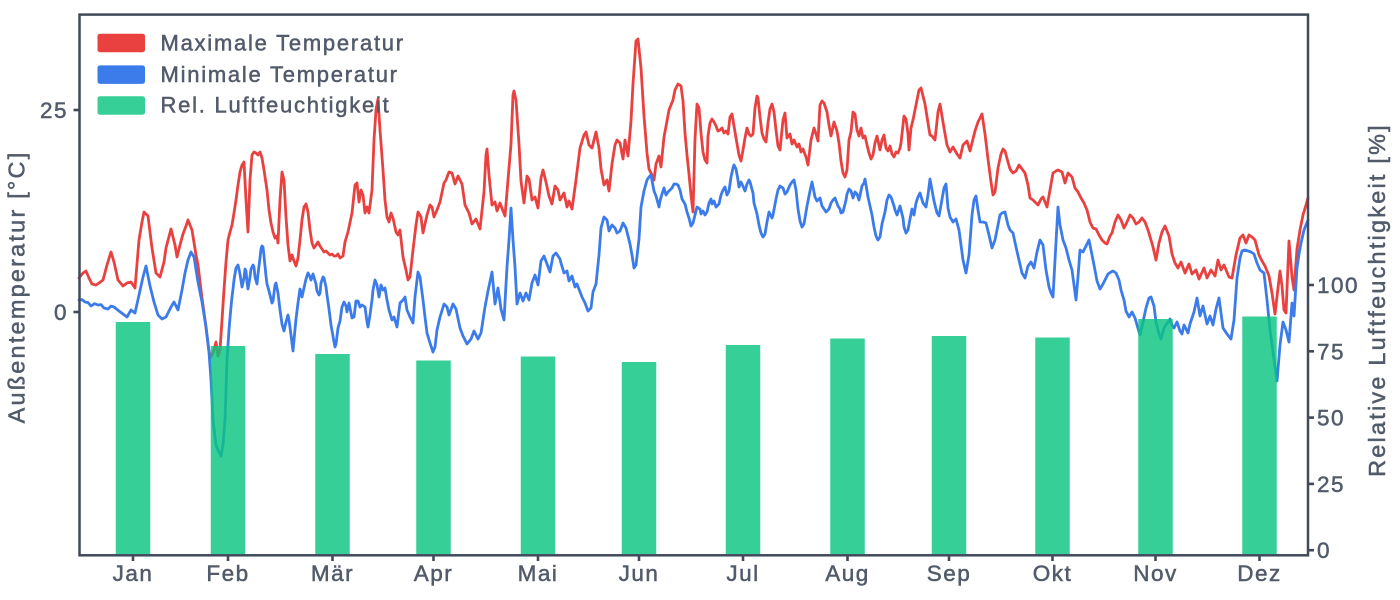 This screenshot has height=600, width=1400. What do you see at coordinates (1377, 300) in the screenshot?
I see `svg-text: Relative Luftfeuchtigkeit [%]` at bounding box center [1377, 300].